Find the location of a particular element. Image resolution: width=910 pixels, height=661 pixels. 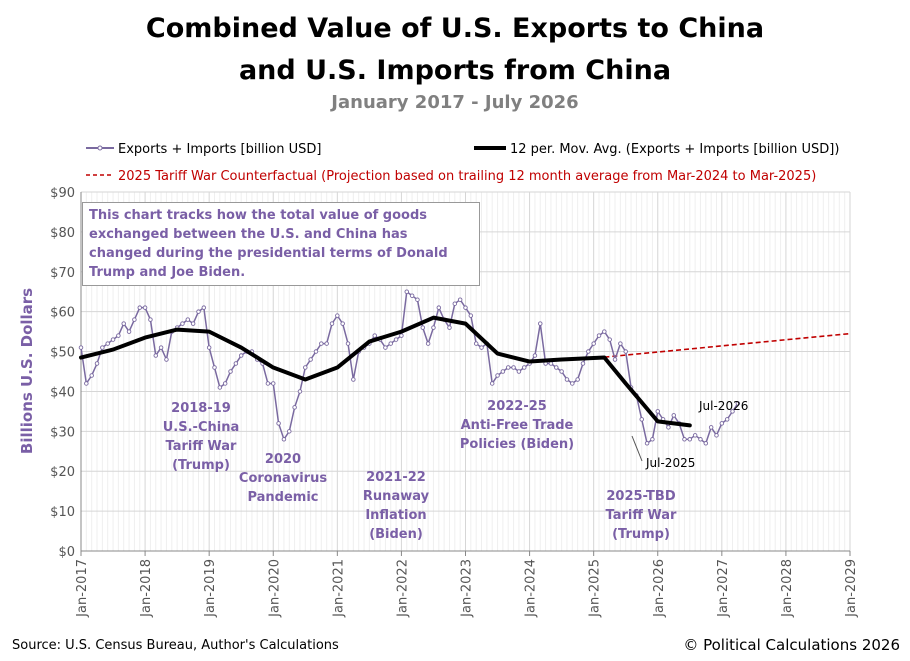

y-tick-label: $0 is located at coordinates (66, 552).